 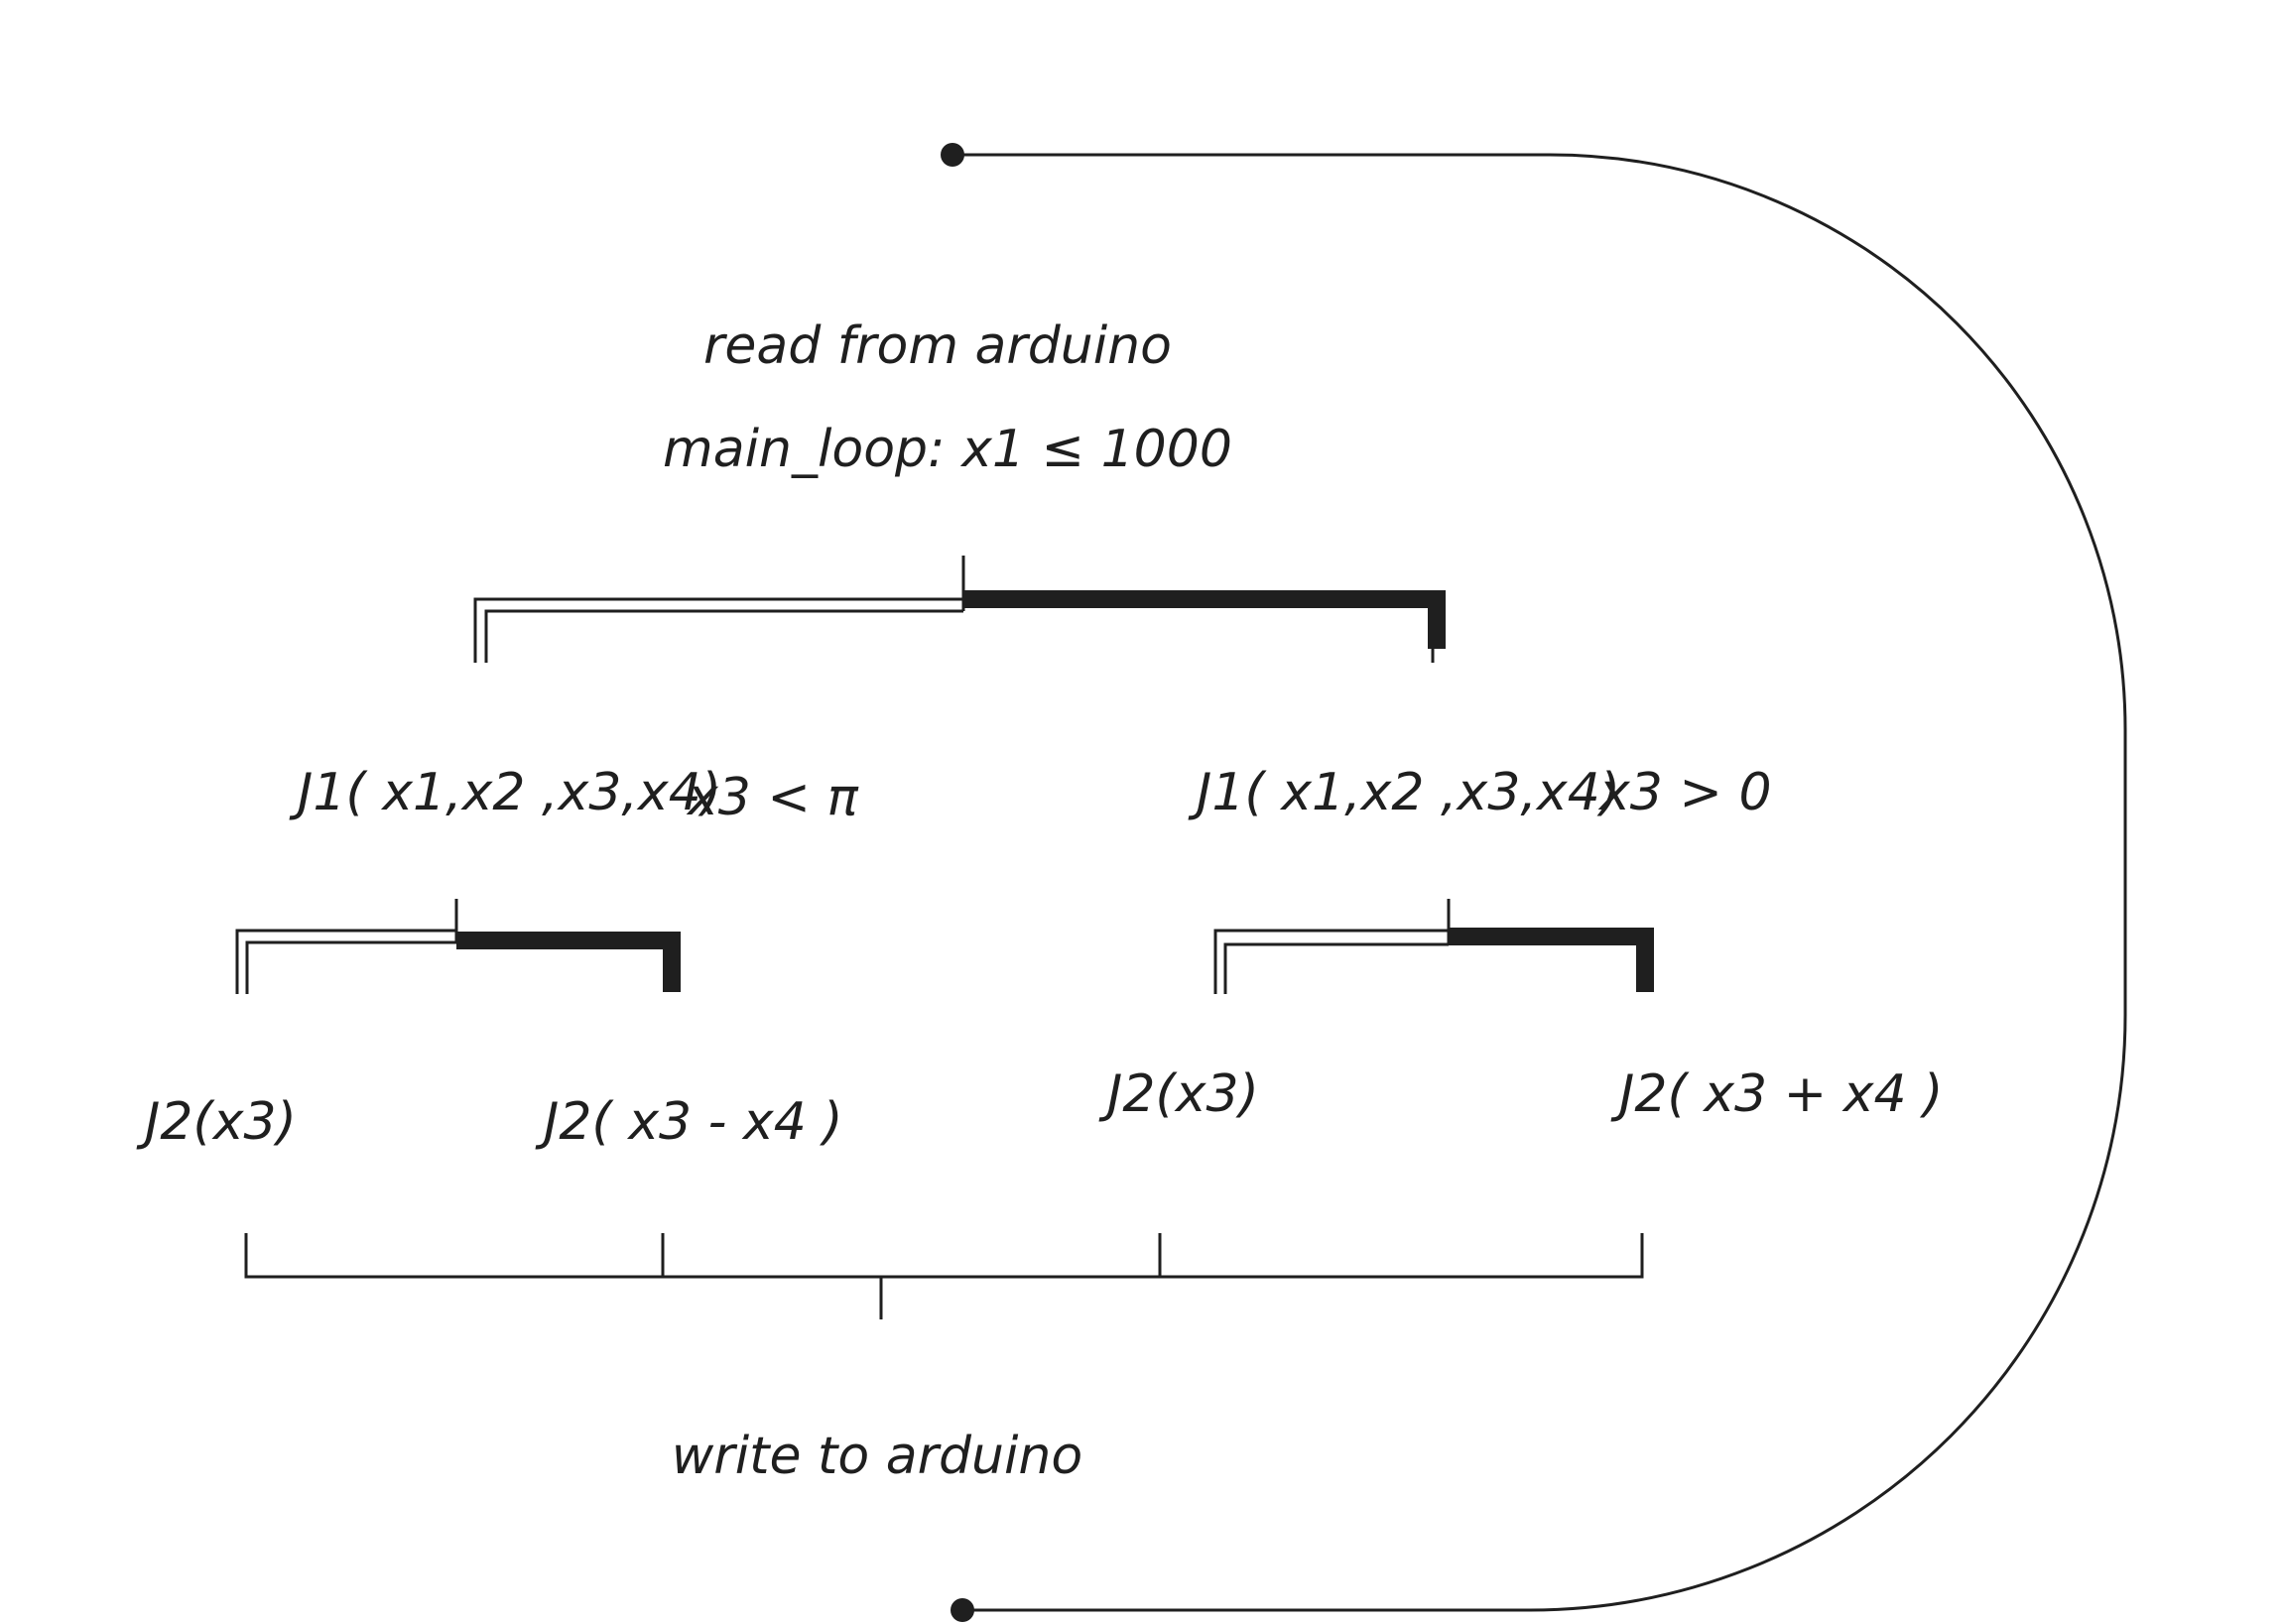 I want to click on merge-bracket, so click(x=944, y=1276).